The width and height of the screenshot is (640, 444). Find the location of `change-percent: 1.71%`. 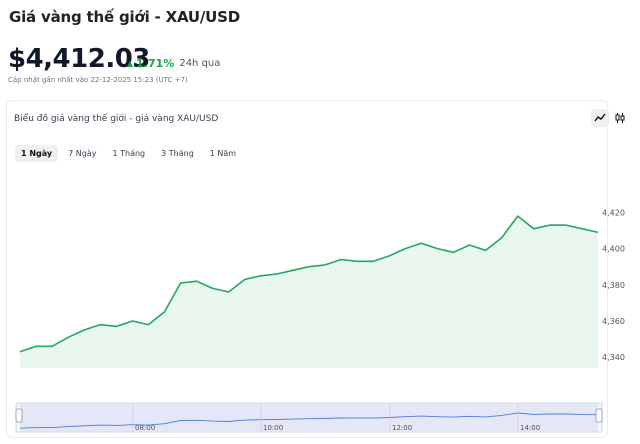

change-percent: 1.71% is located at coordinates (155, 63).